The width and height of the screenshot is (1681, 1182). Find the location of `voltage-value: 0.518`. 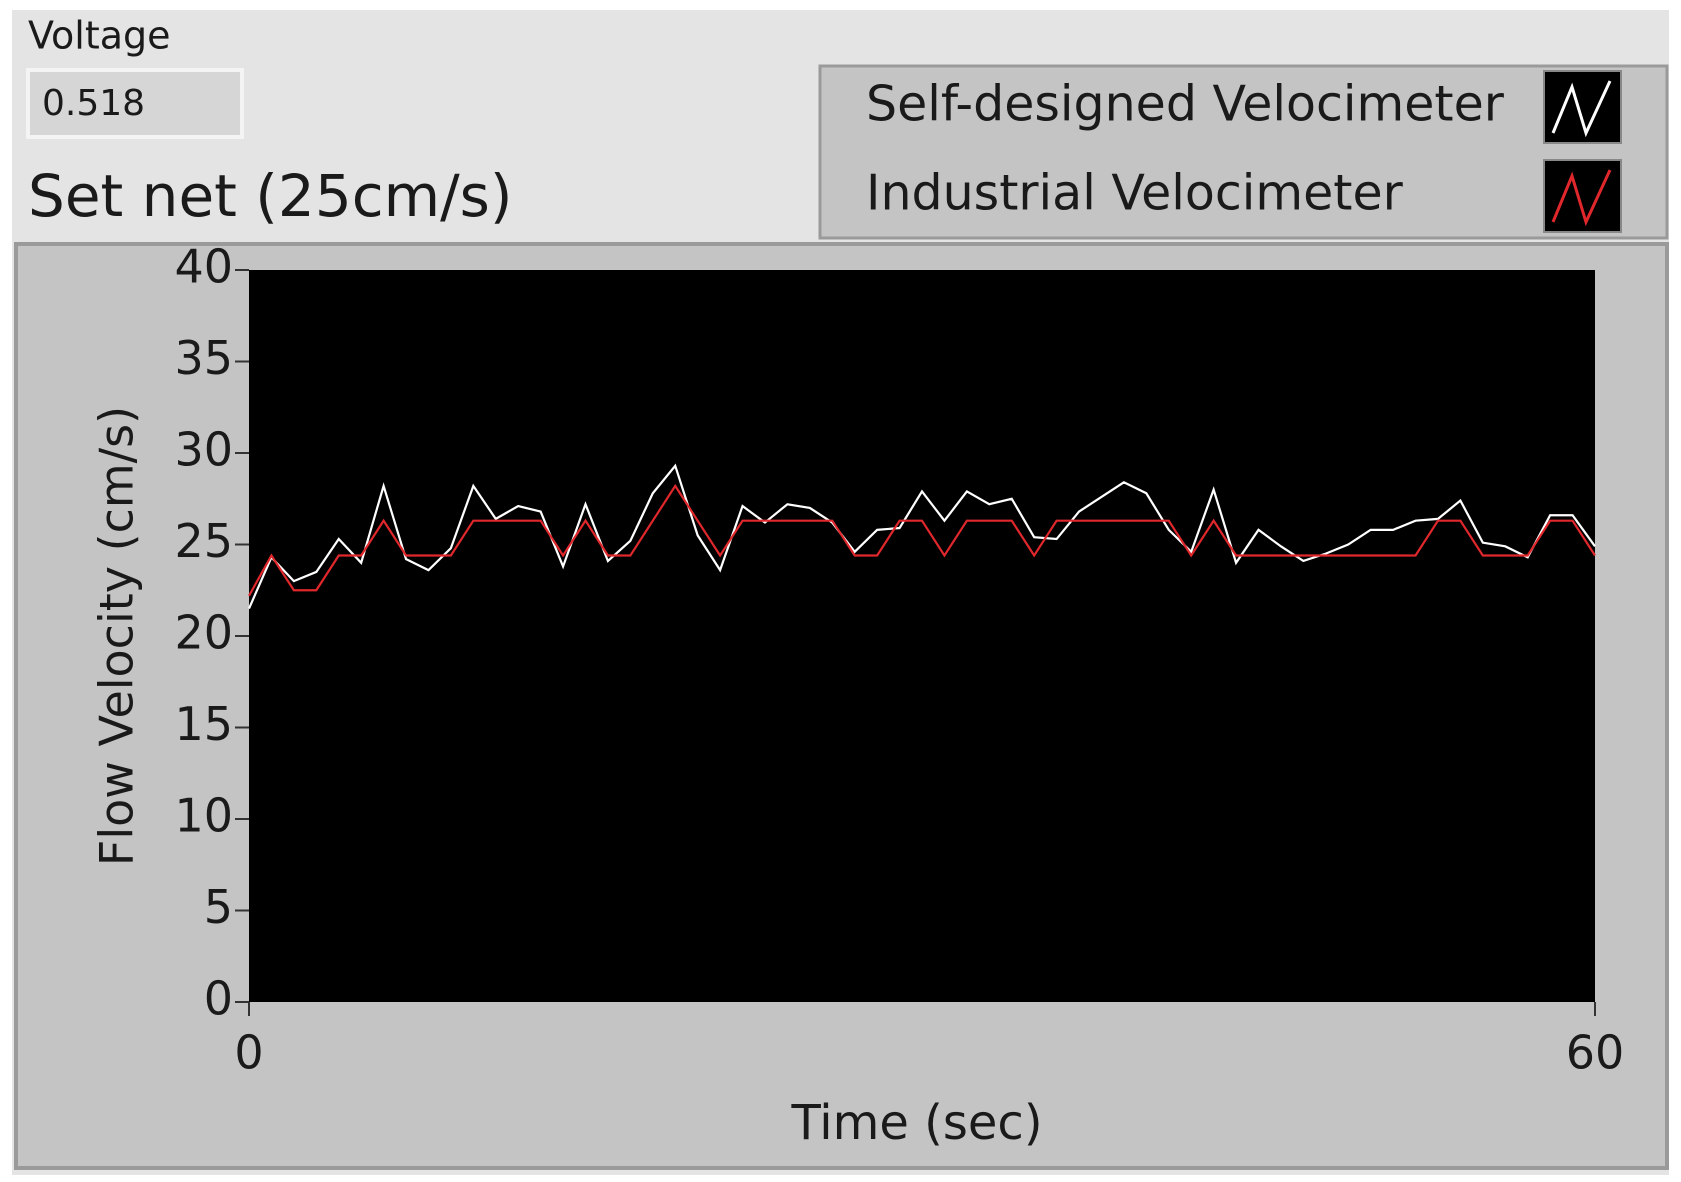

voltage-value: 0.518 is located at coordinates (93, 103).